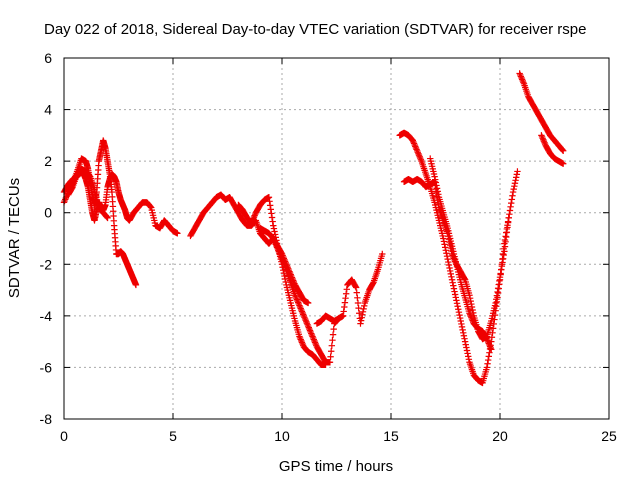  What do you see at coordinates (46, 367) in the screenshot?
I see `y-tick-label: -6` at bounding box center [46, 367].